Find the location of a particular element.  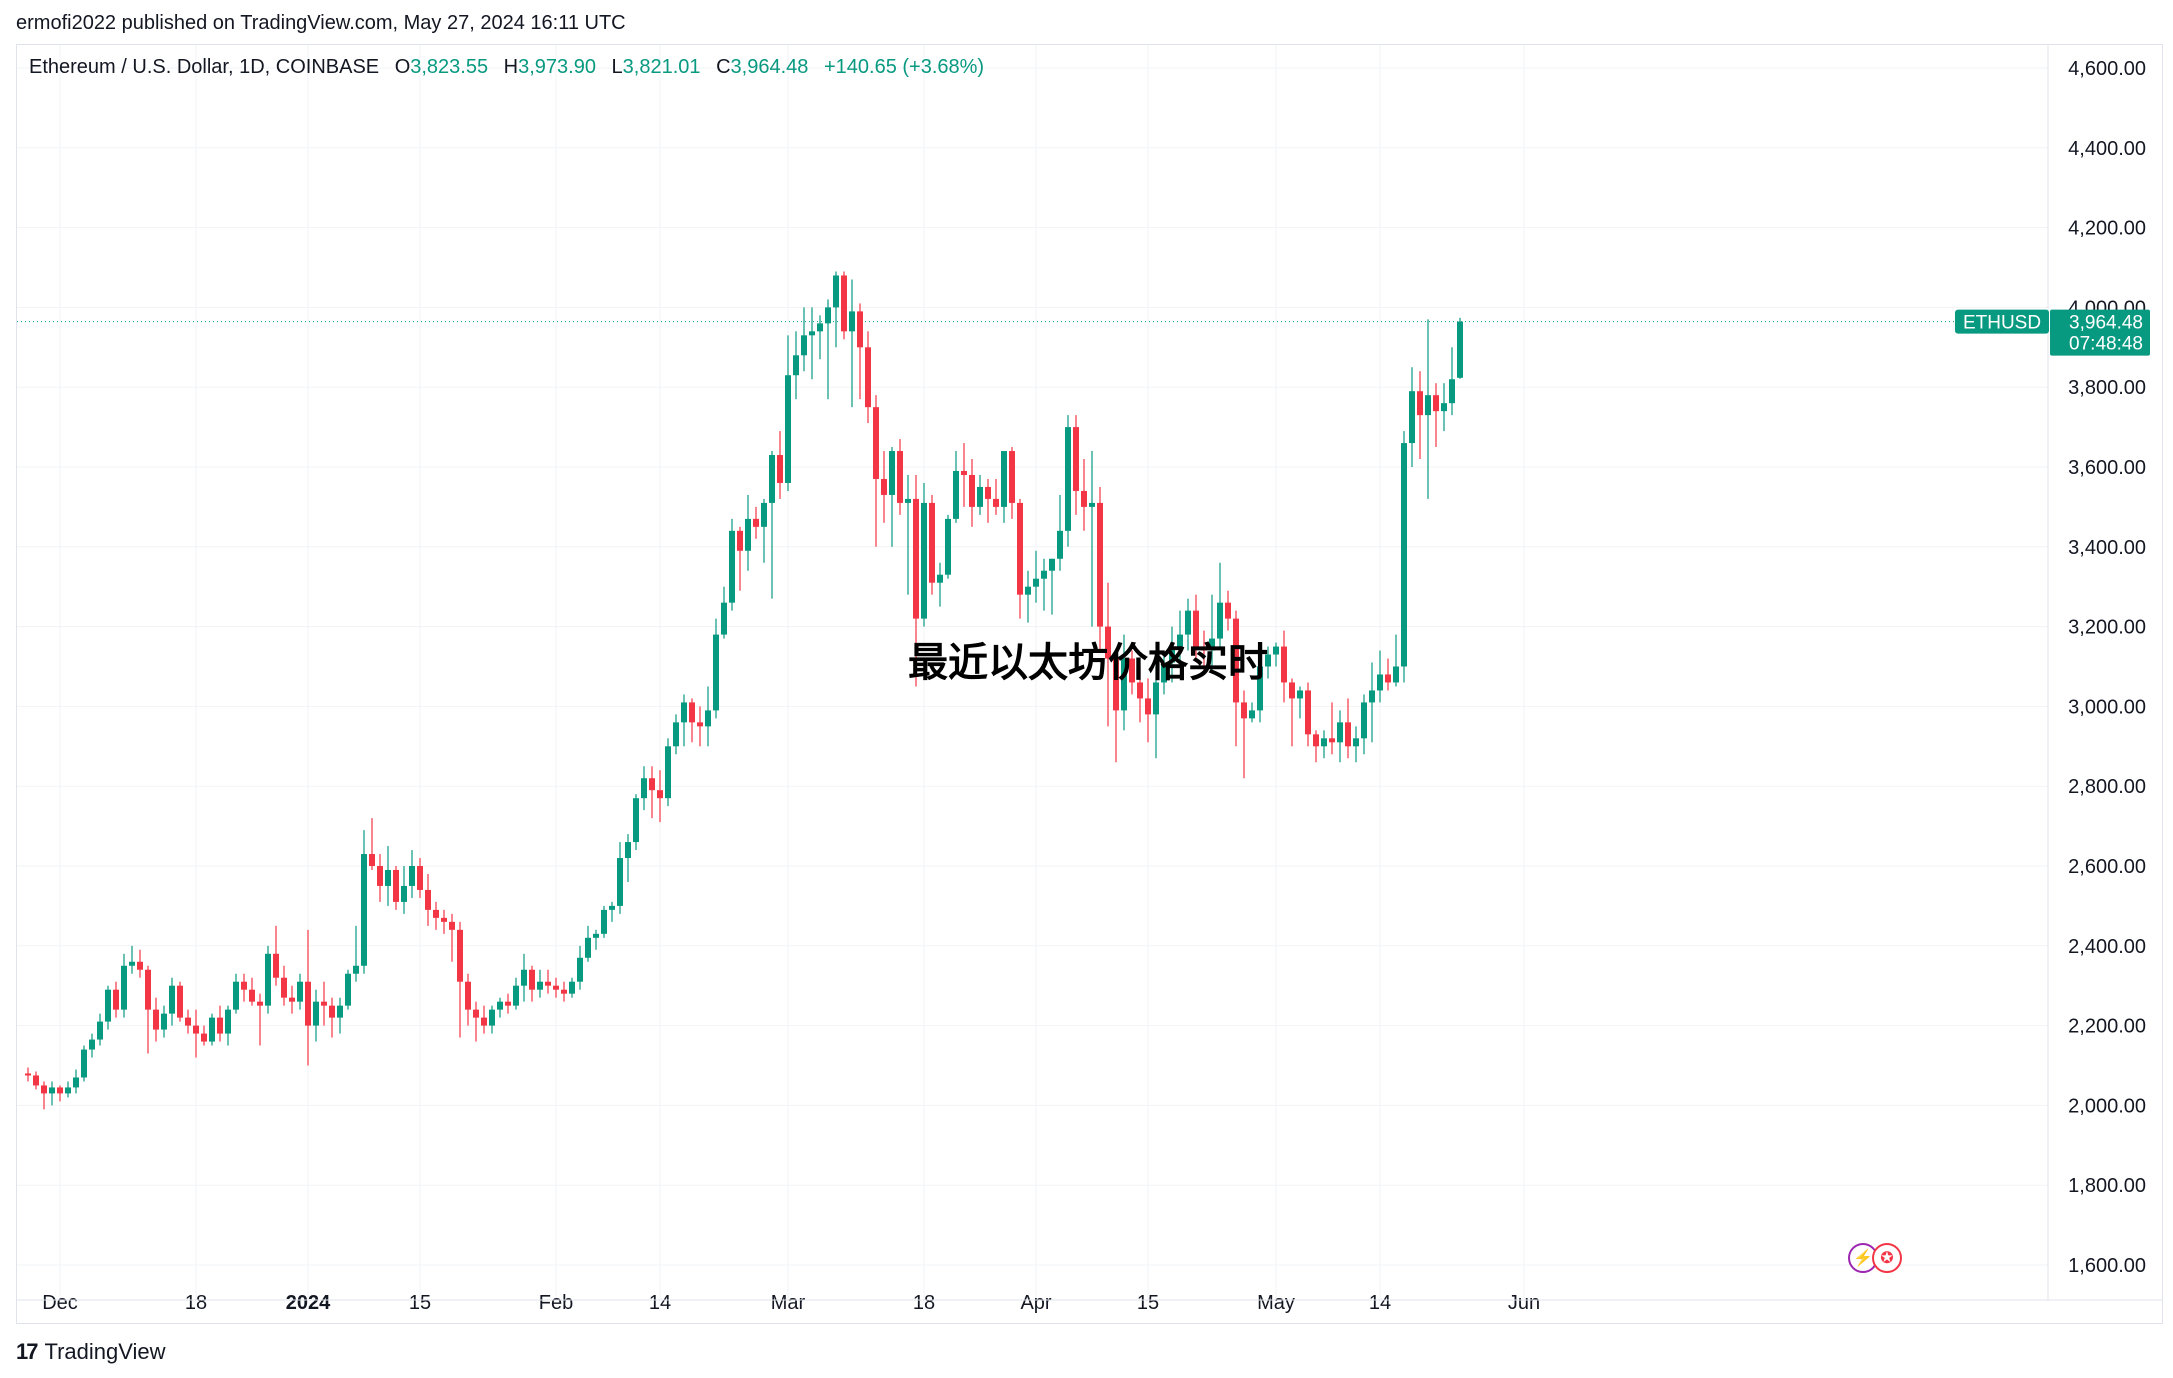

us-flag-icon: ✪ is located at coordinates (1887, 1258).